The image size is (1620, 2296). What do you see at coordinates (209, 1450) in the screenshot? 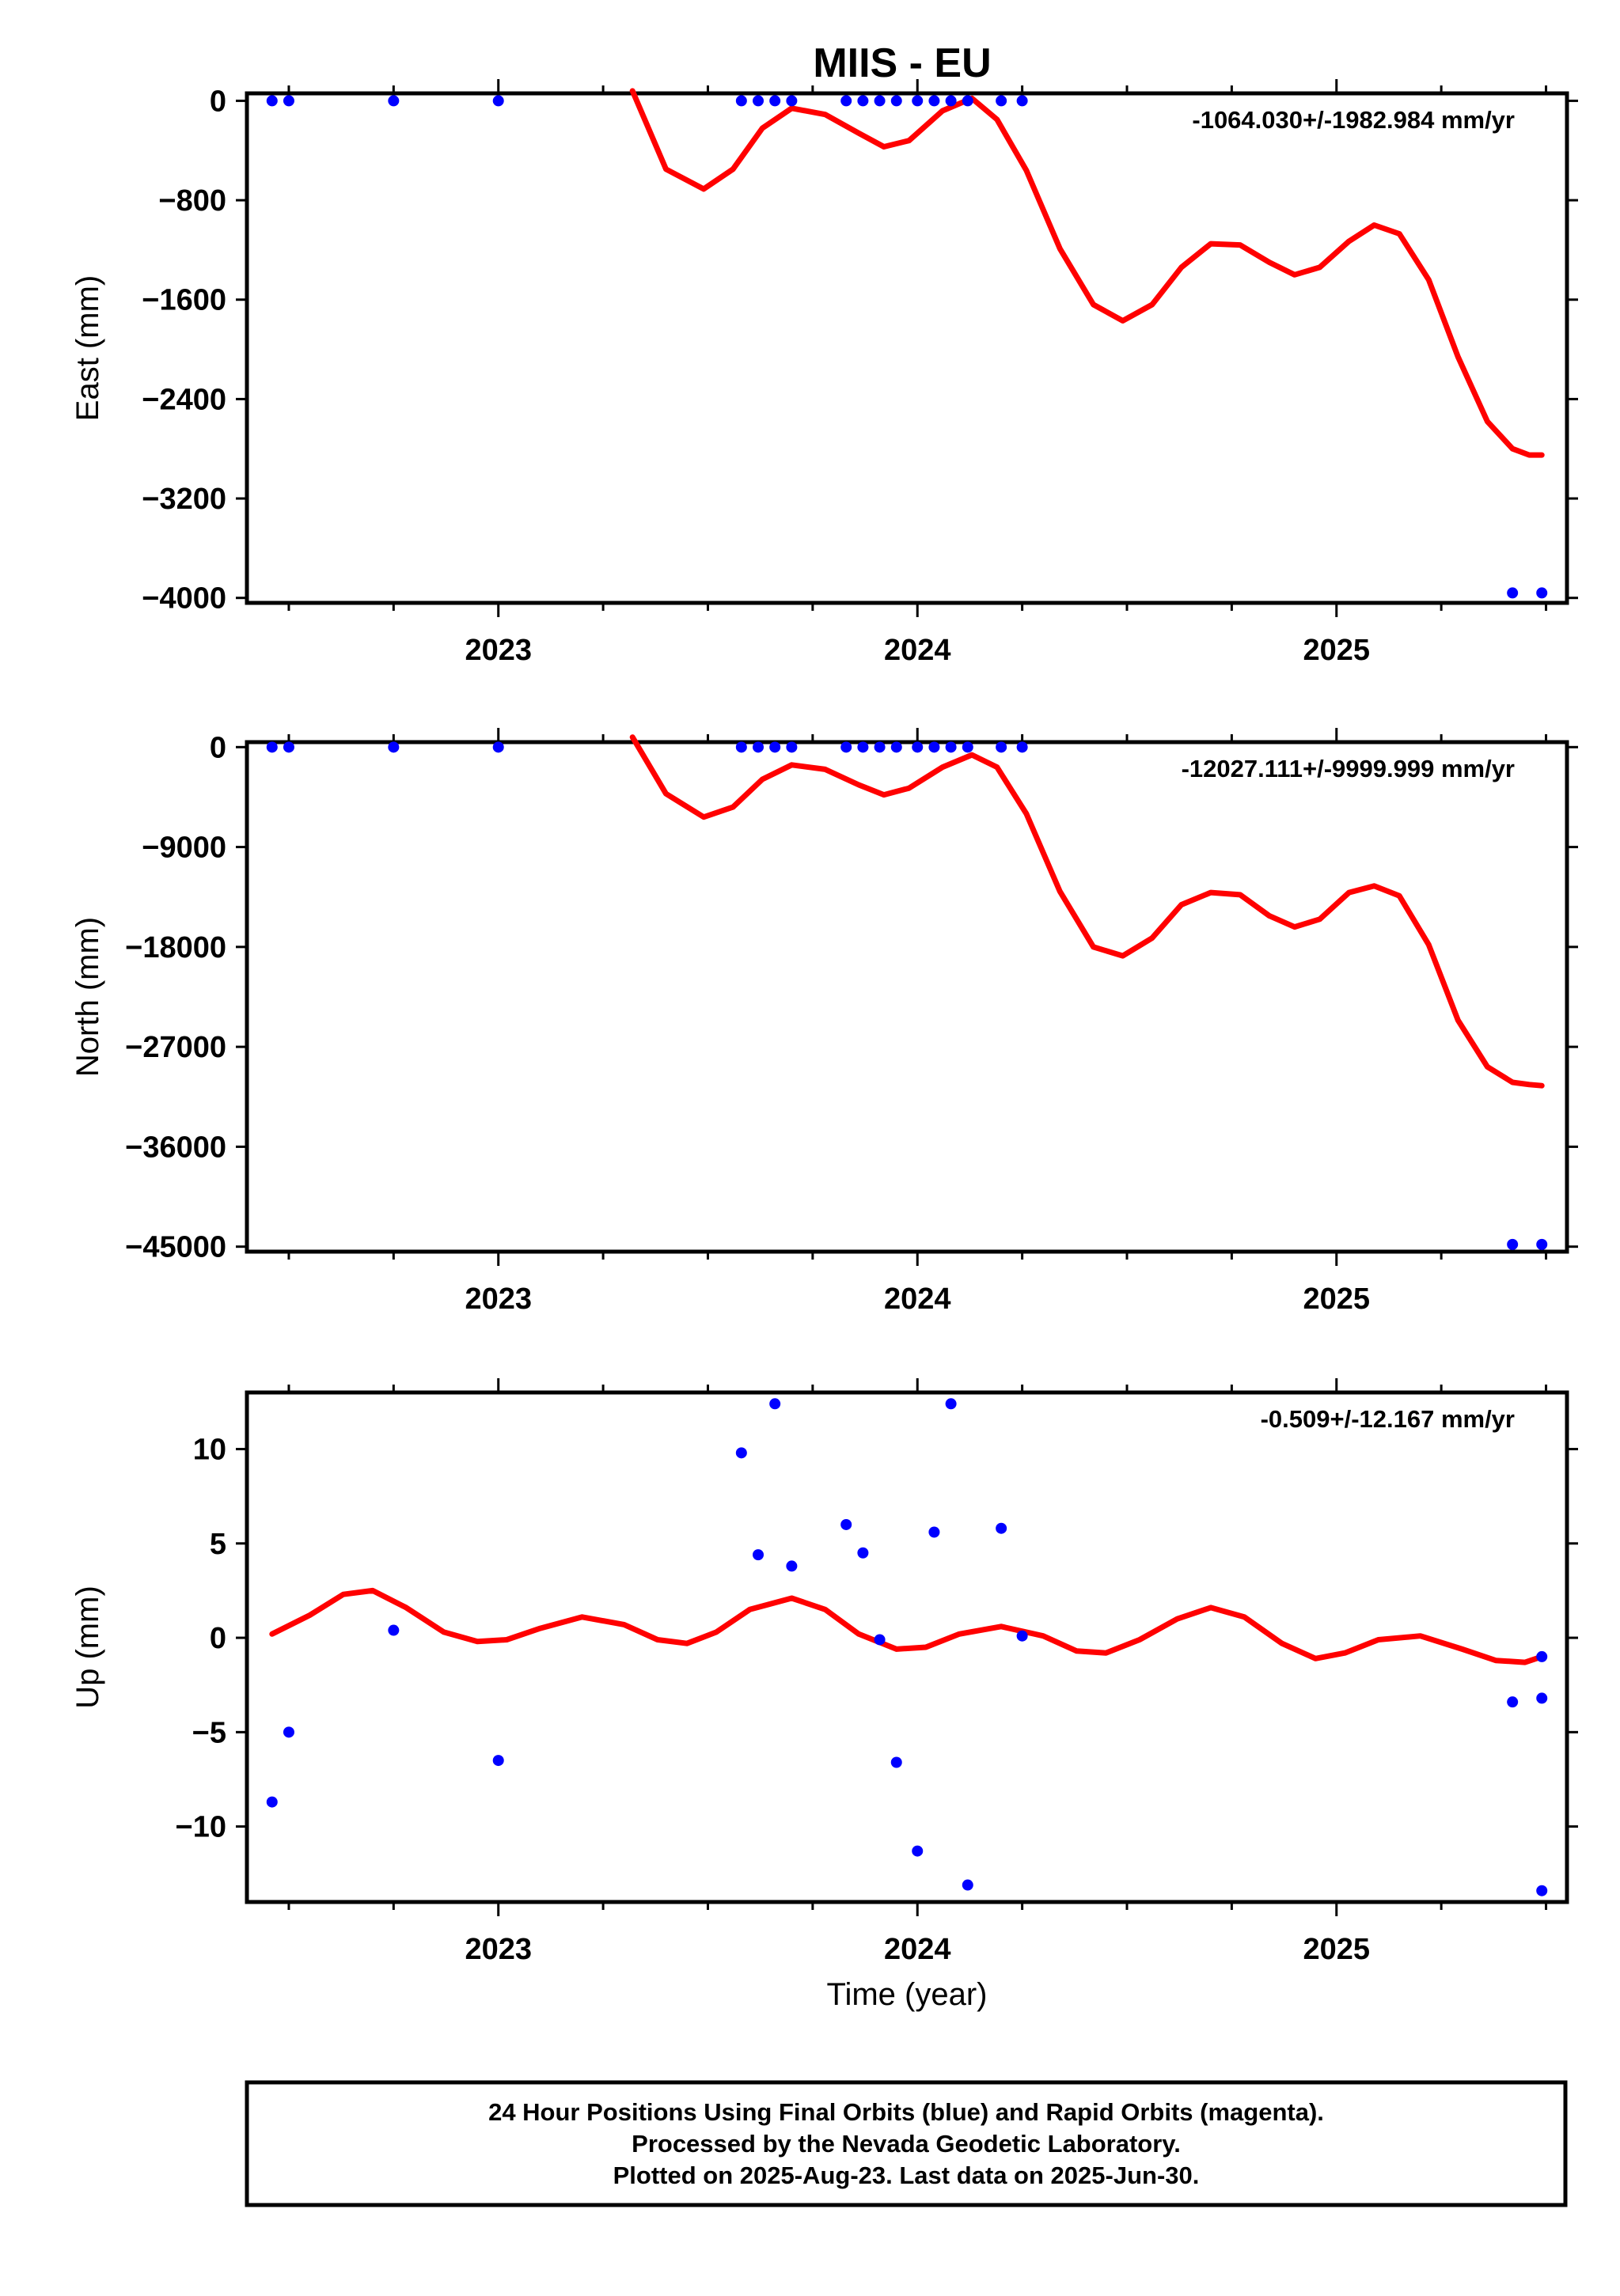
I see `y-tick-label: 10` at bounding box center [209, 1450].